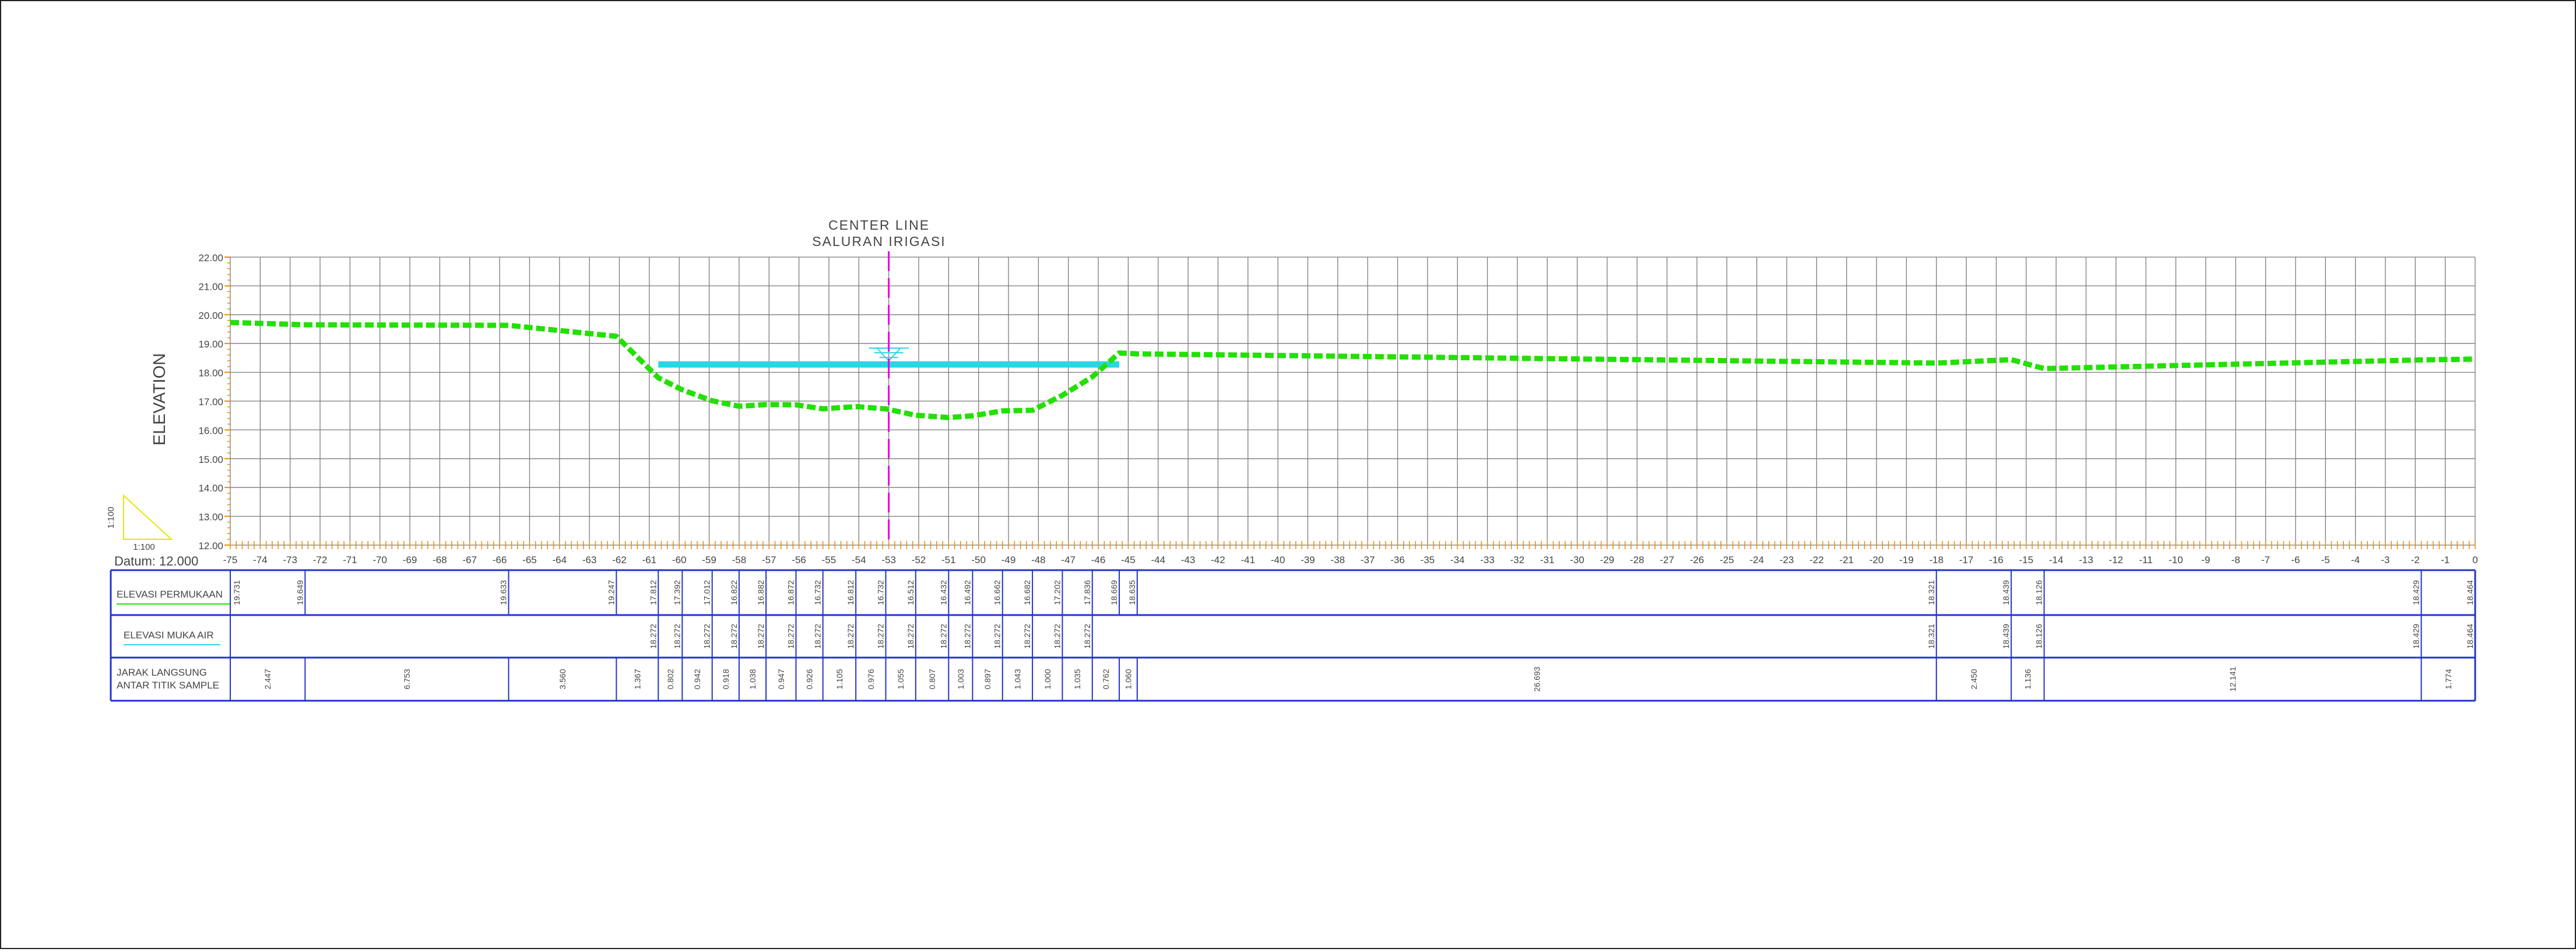  I want to click on distance-tick-label: -9, so click(2205, 559).